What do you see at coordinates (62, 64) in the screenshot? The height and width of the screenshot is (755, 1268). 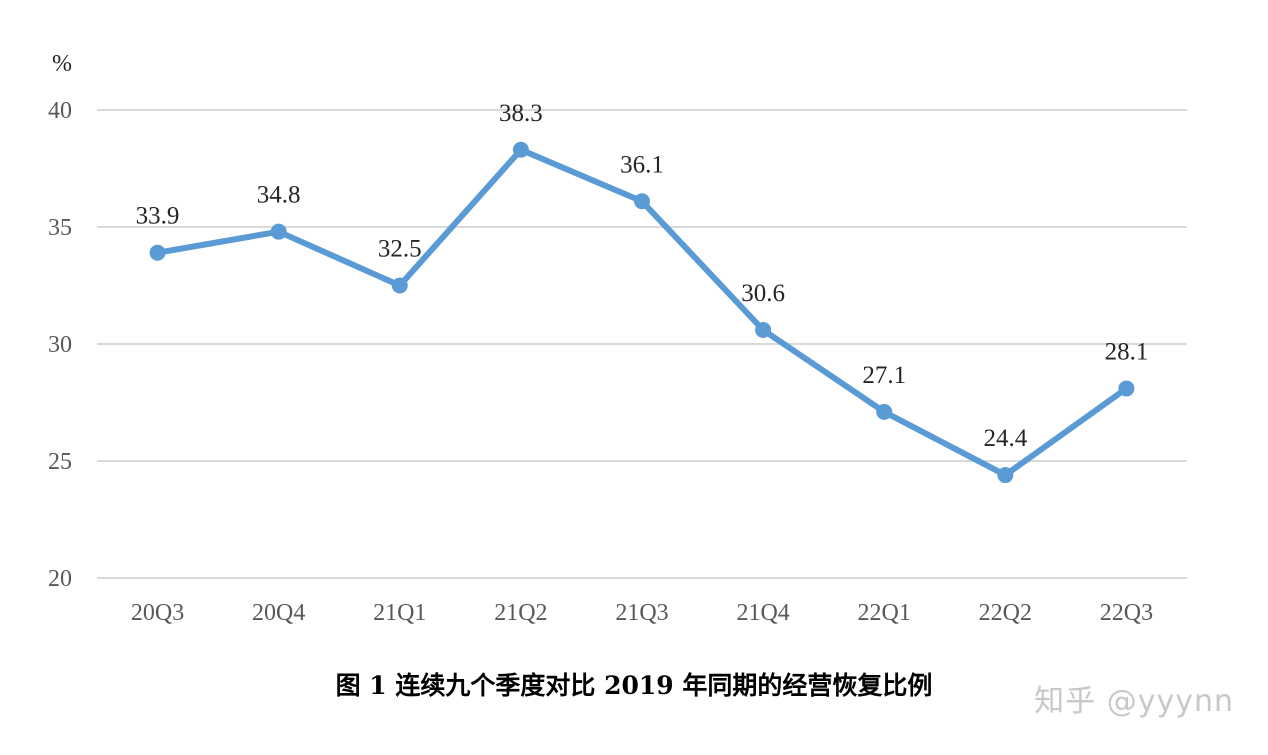 I see `y-axis-unit-label: %` at bounding box center [62, 64].